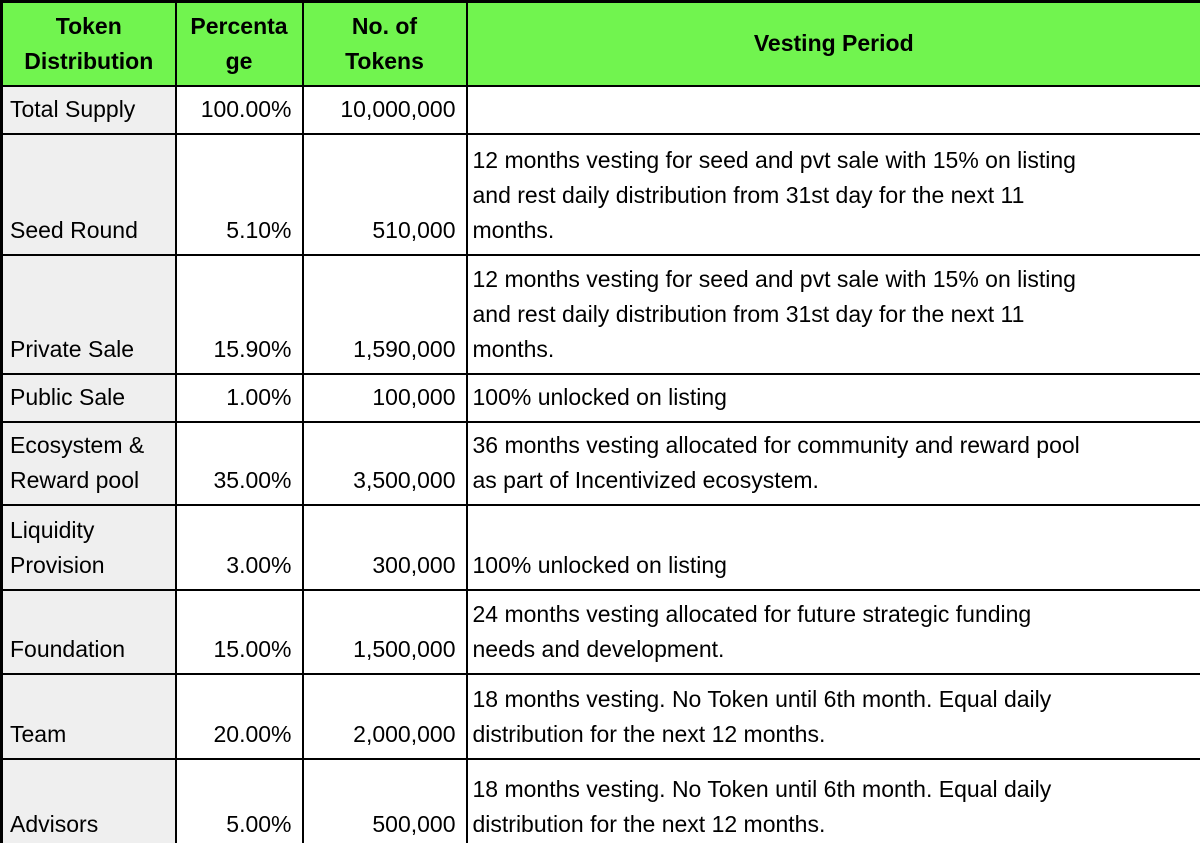 Image resolution: width=1200 pixels, height=843 pixels. Describe the element at coordinates (239, 109) in the screenshot. I see `row-percentage-cell: 100.00%` at that location.